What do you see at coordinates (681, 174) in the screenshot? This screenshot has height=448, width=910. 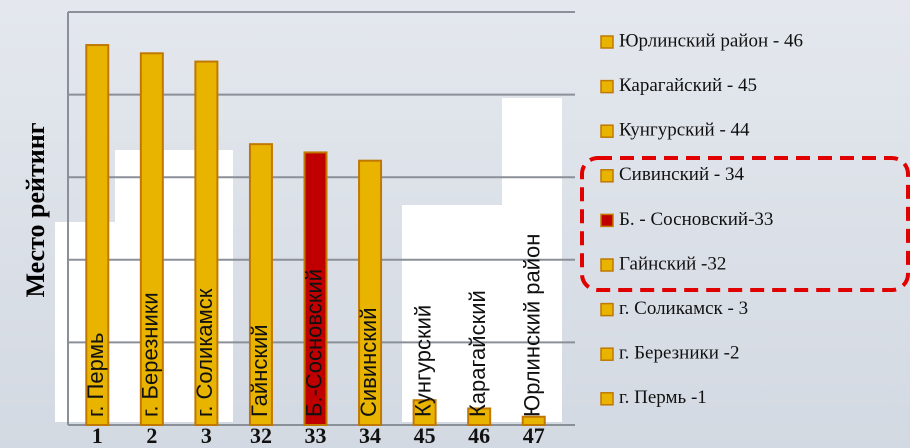 I see `legend-label: Сивинский - 34` at bounding box center [681, 174].